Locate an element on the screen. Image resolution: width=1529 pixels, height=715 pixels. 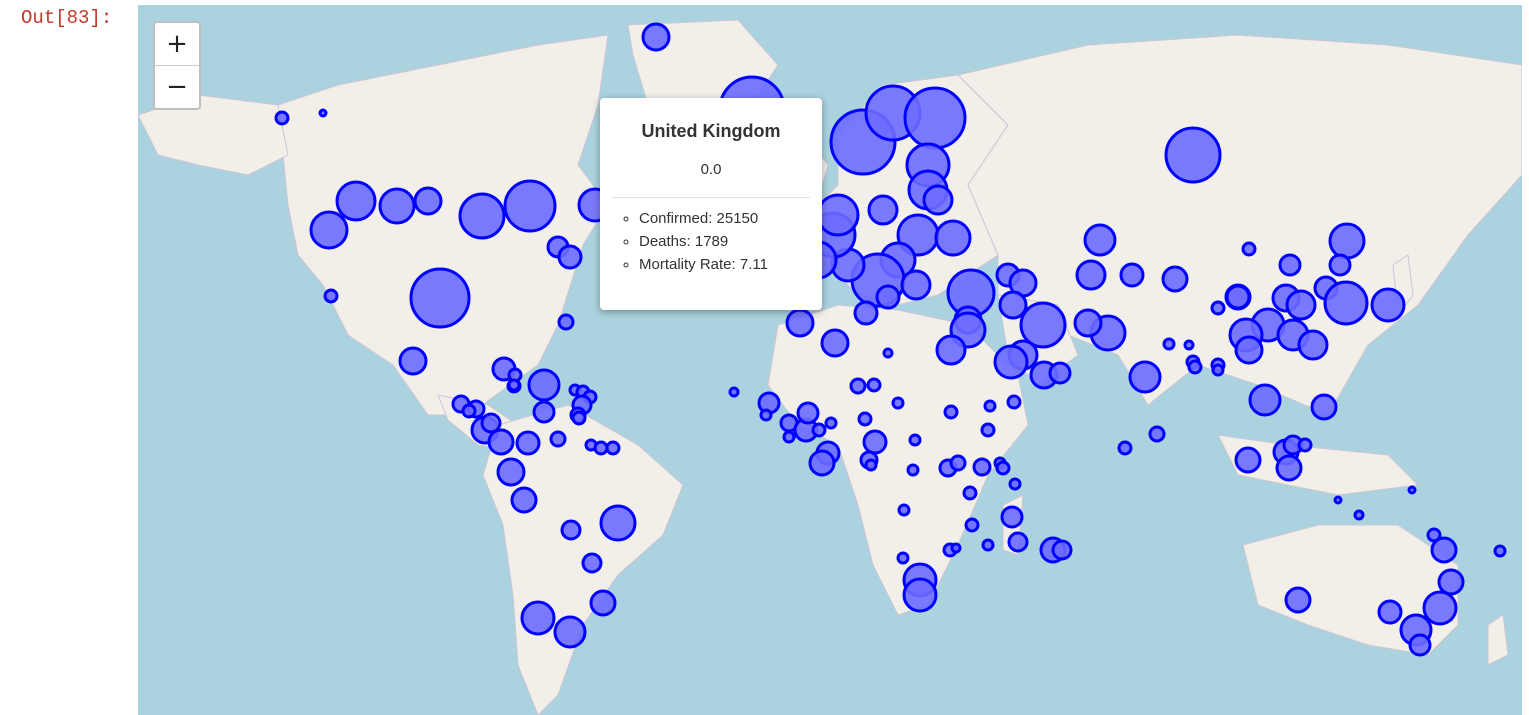
zoom-in-button: + is located at coordinates (177, 44).